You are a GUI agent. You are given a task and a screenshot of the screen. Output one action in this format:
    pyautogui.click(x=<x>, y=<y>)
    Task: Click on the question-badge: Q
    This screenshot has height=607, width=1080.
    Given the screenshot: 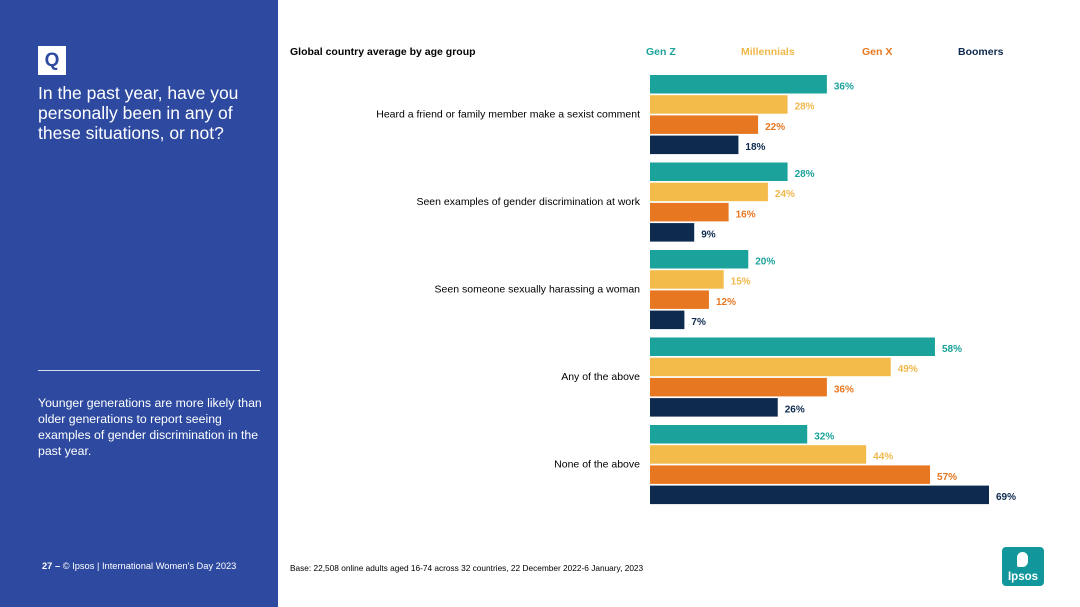 What is the action you would take?
    pyautogui.click(x=52, y=60)
    